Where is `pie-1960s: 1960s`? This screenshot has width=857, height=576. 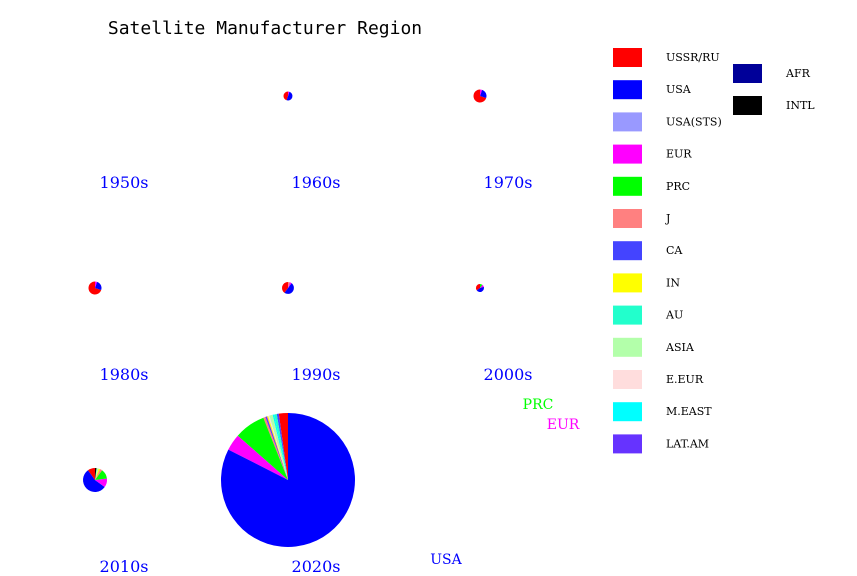
pie-1960s: 1960s is located at coordinates (312, 141).